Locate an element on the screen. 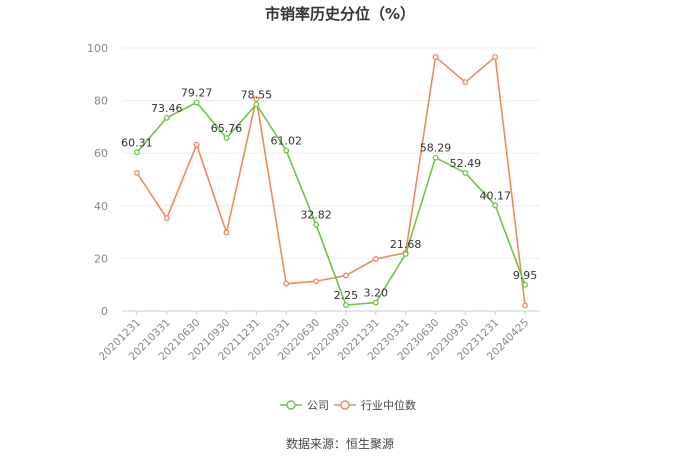 This screenshot has width=680, height=460. data-label: 2.25 is located at coordinates (346, 295).